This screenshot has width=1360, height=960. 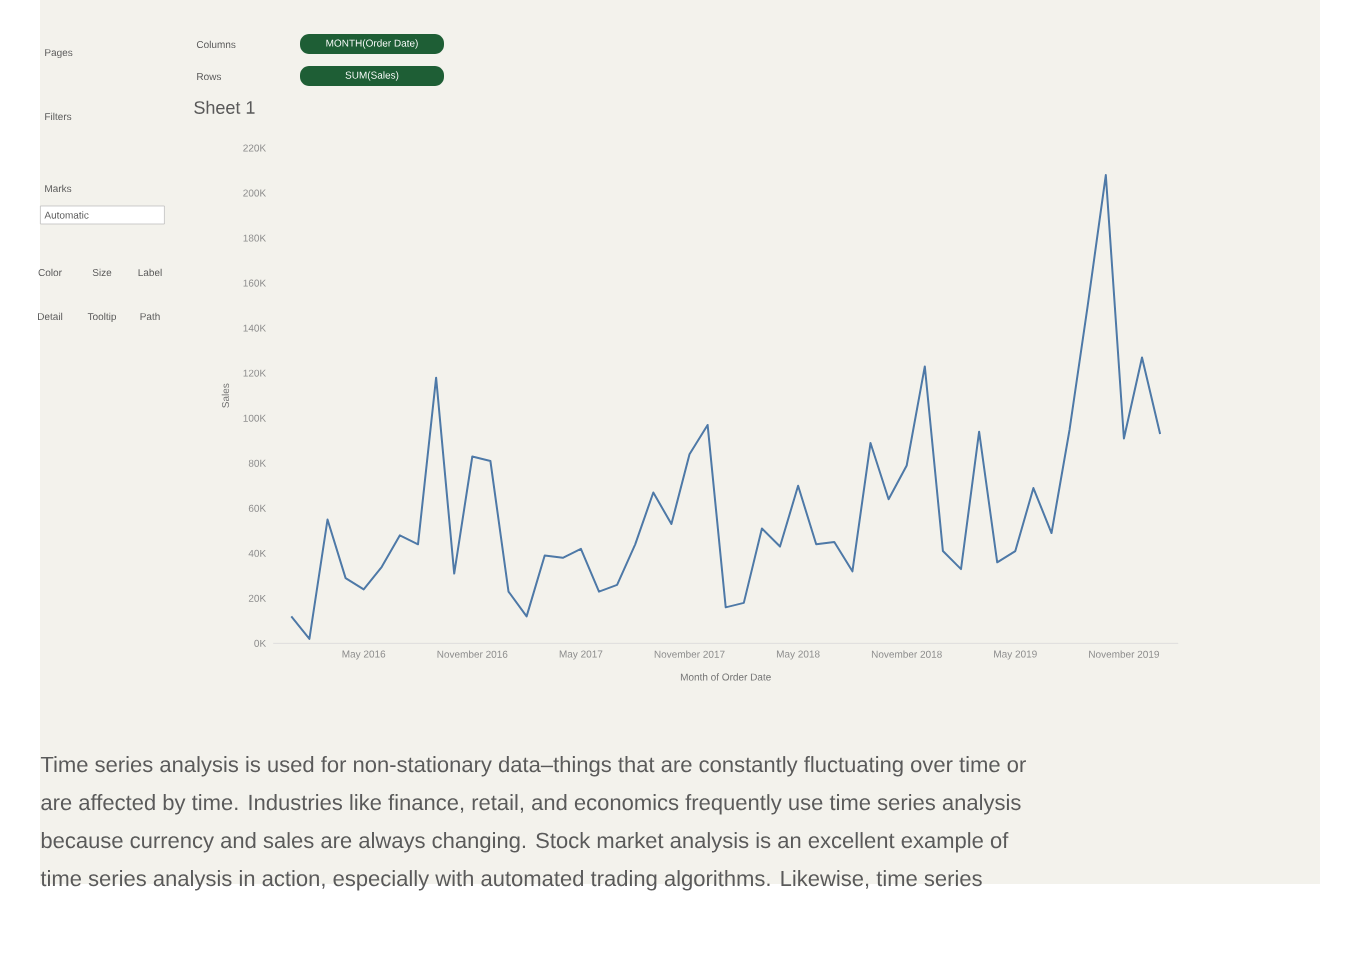 I want to click on text: are affected by time. Industries like finance, retail, and economics frequently use time series analysis, so click(x=531, y=804).